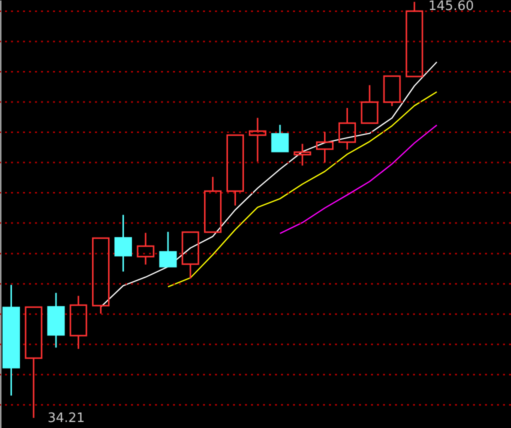 Image resolution: width=511 pixels, height=428 pixels. I want to click on annotation: 145.60, so click(451, 7).